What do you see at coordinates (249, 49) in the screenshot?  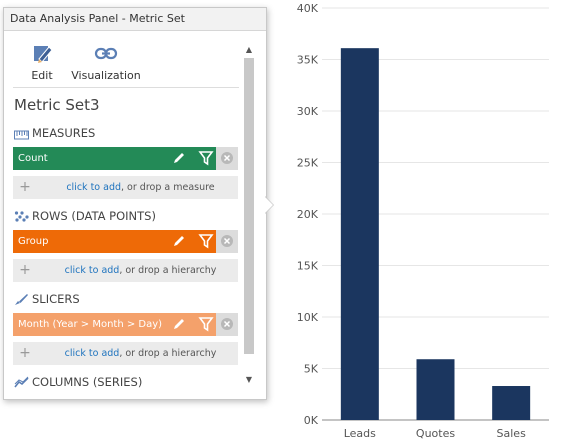 I see `scroll-up-icon: ▲` at bounding box center [249, 49].